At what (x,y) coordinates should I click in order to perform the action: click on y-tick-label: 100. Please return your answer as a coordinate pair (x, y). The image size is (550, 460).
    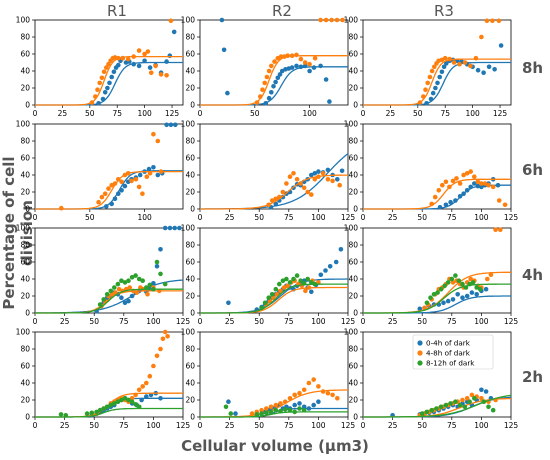
    Looking at the image, I should click on (23, 20).